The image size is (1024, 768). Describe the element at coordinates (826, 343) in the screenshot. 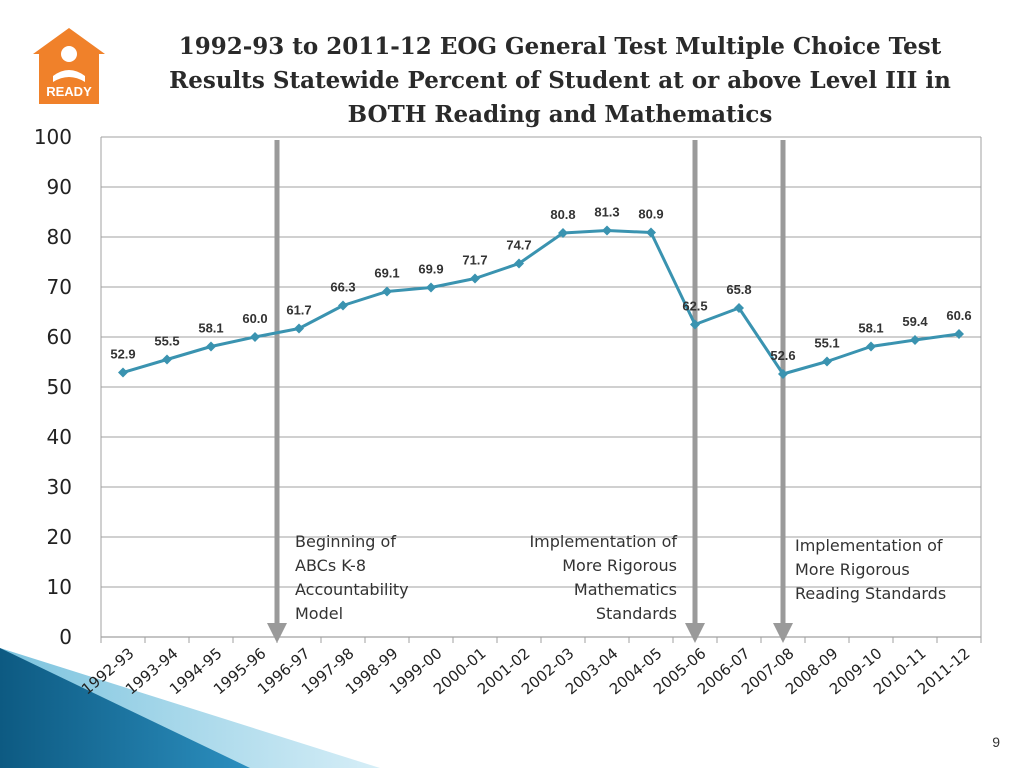

I see `data-label: 55.1` at that location.